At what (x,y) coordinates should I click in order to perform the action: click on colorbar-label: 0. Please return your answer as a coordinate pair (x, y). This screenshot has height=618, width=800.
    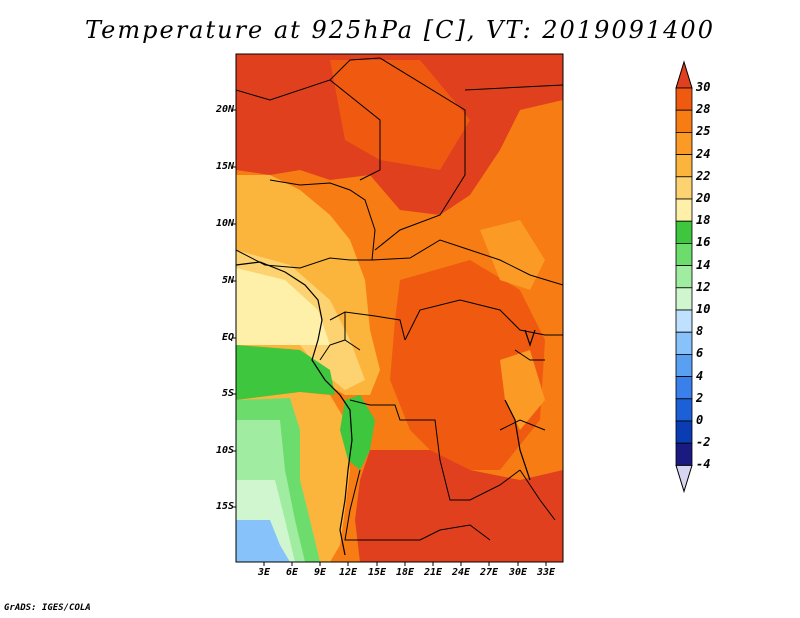
    Looking at the image, I should click on (700, 420).